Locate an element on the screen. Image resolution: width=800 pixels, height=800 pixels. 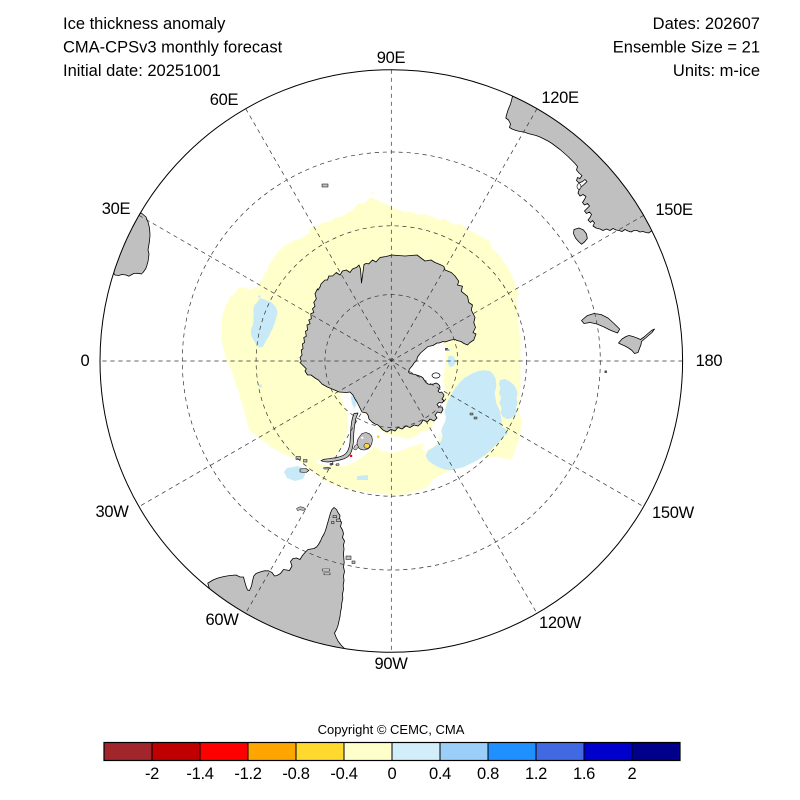
svg-text: -0.8 is located at coordinates (295, 774).